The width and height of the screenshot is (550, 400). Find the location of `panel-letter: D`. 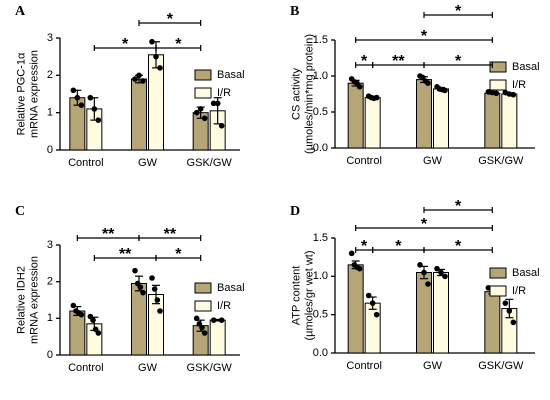

panel-letter: D is located at coordinates (295, 211).